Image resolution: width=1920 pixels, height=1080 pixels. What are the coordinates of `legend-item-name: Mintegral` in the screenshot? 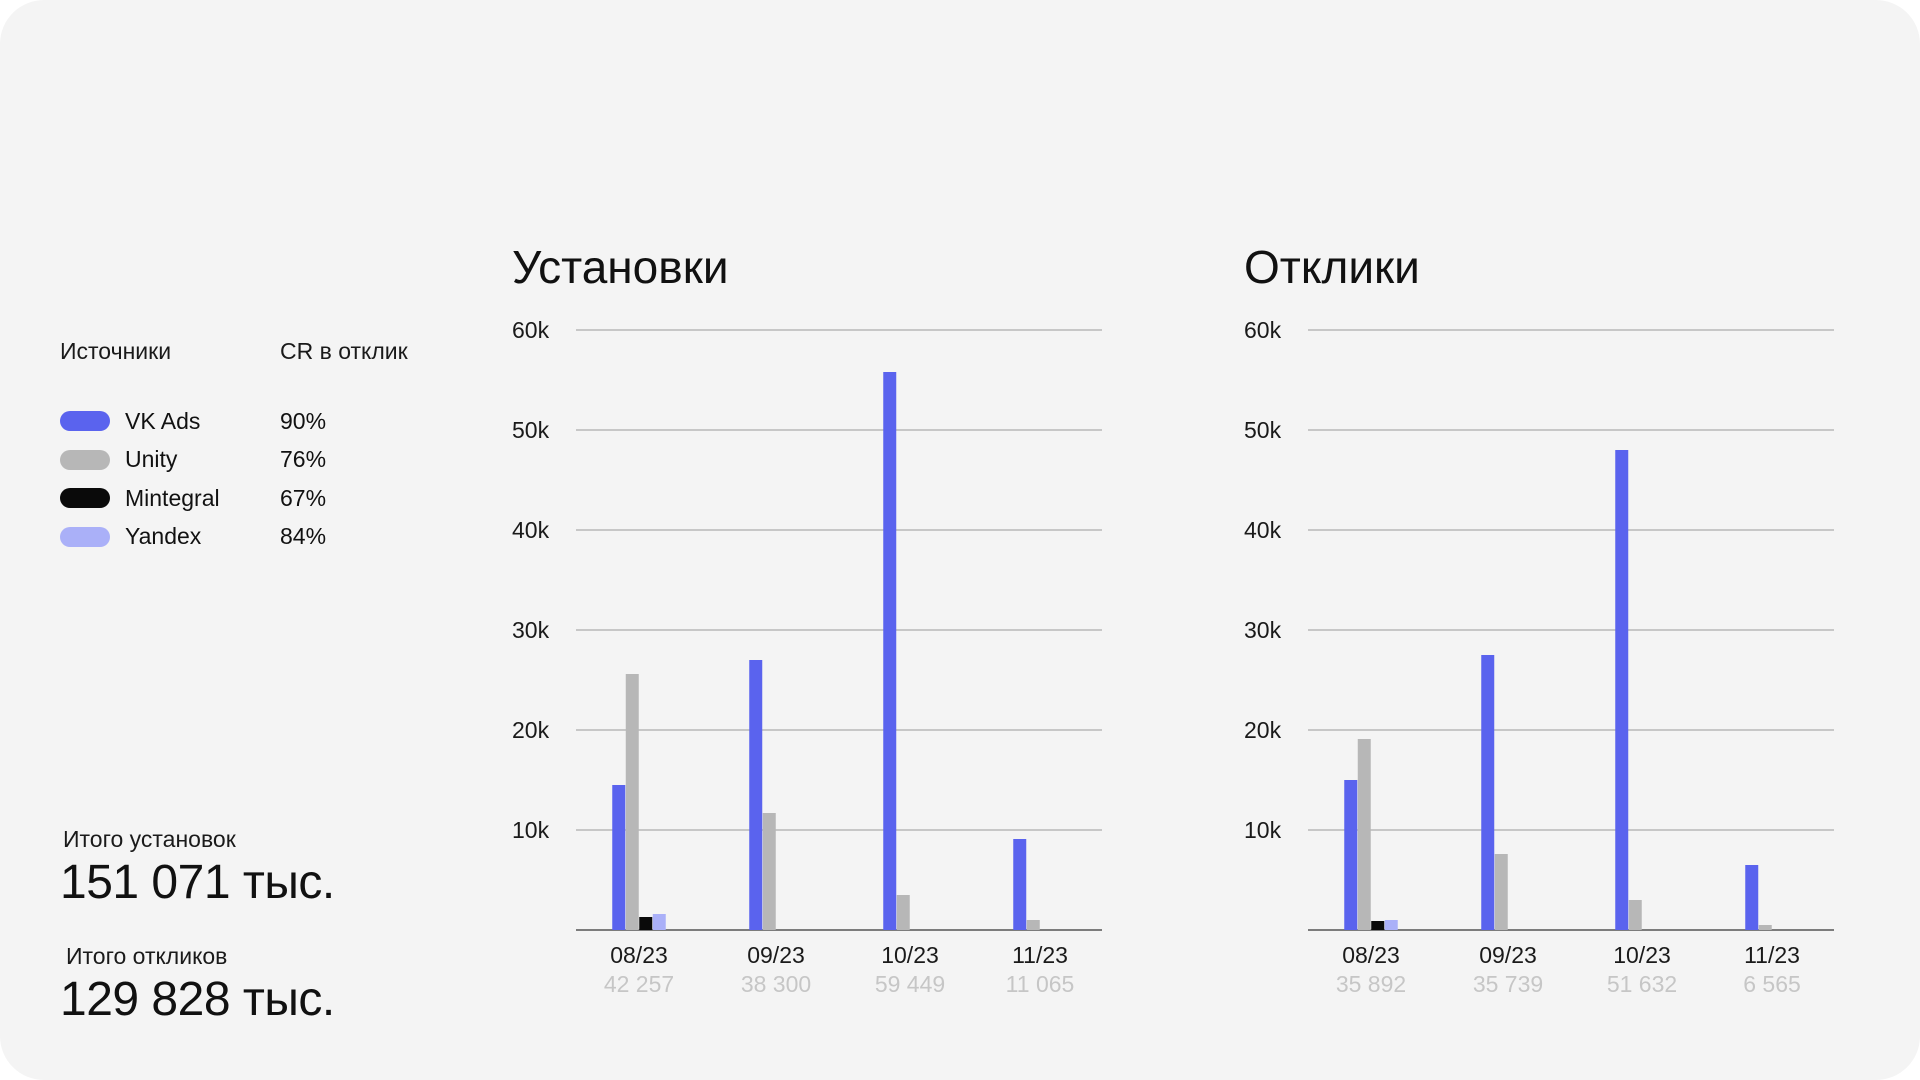 It's located at (172, 497).